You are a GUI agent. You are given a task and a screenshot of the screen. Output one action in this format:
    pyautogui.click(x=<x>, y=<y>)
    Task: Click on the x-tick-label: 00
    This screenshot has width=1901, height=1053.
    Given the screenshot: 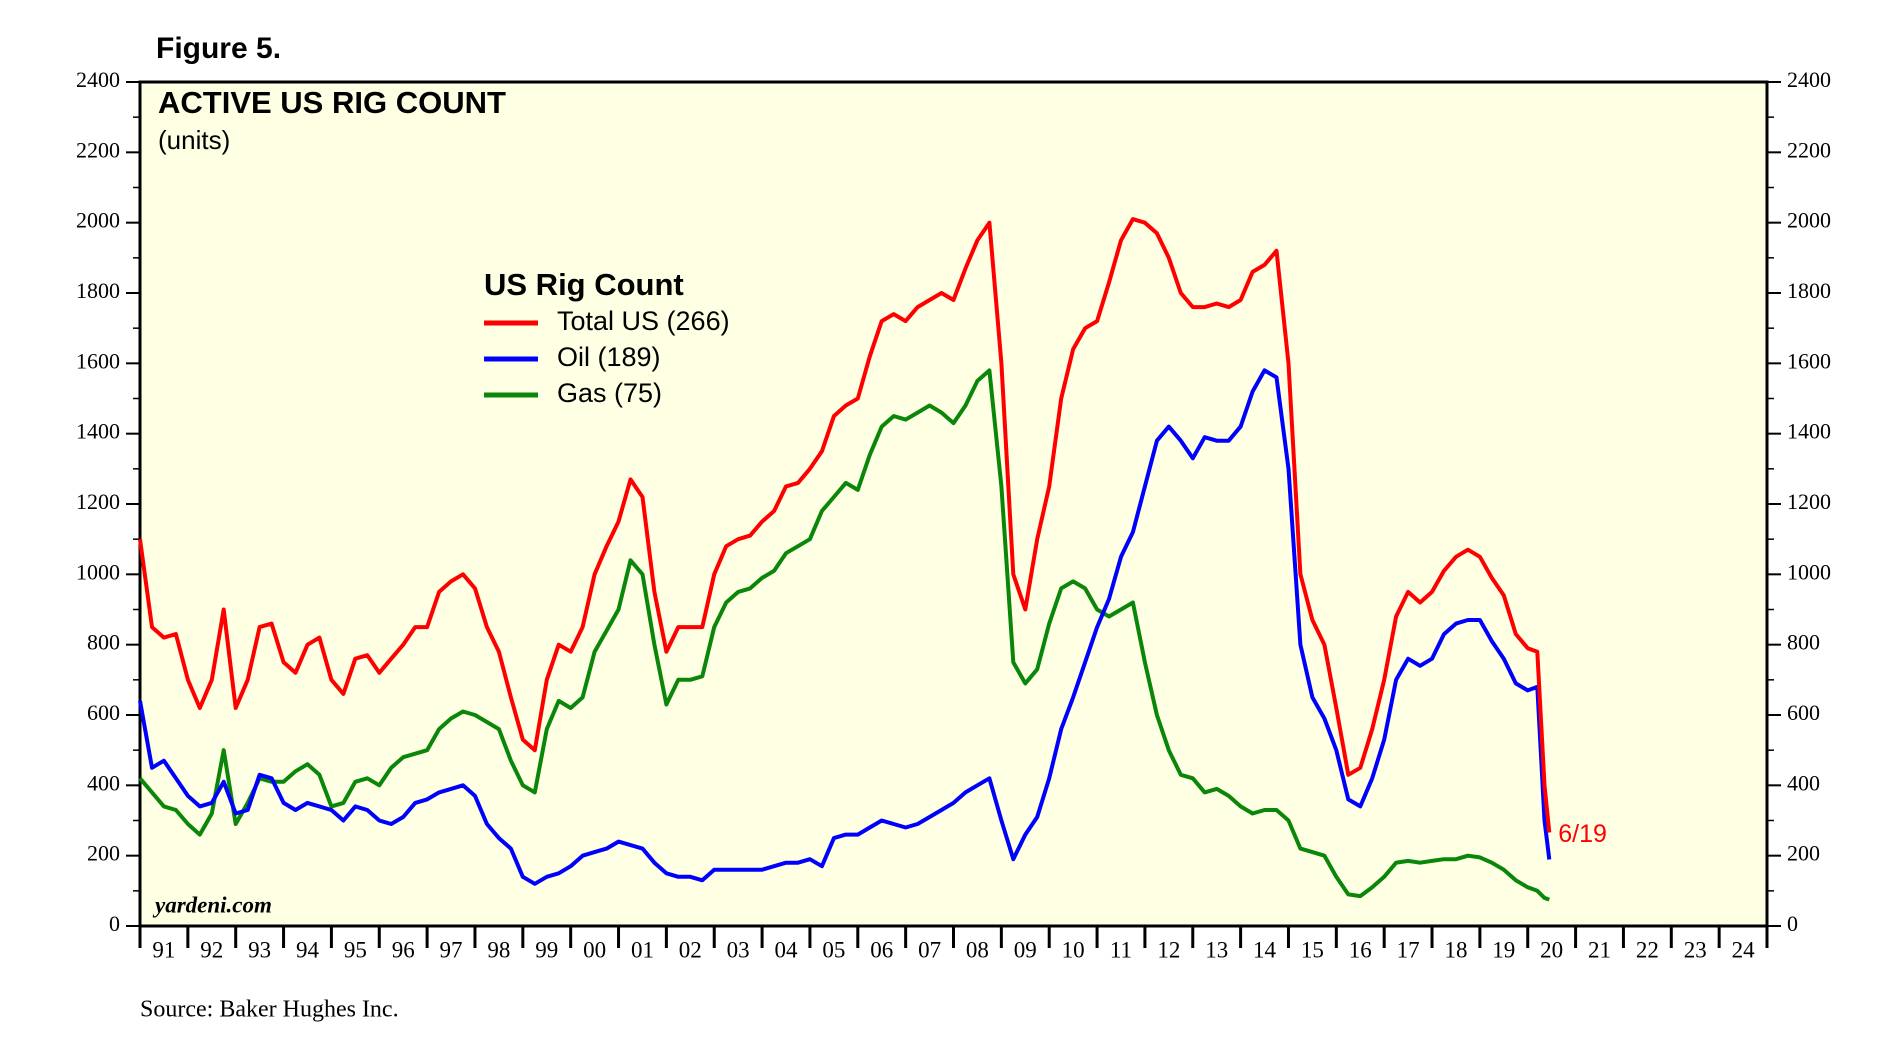 What is the action you would take?
    pyautogui.click(x=594, y=949)
    